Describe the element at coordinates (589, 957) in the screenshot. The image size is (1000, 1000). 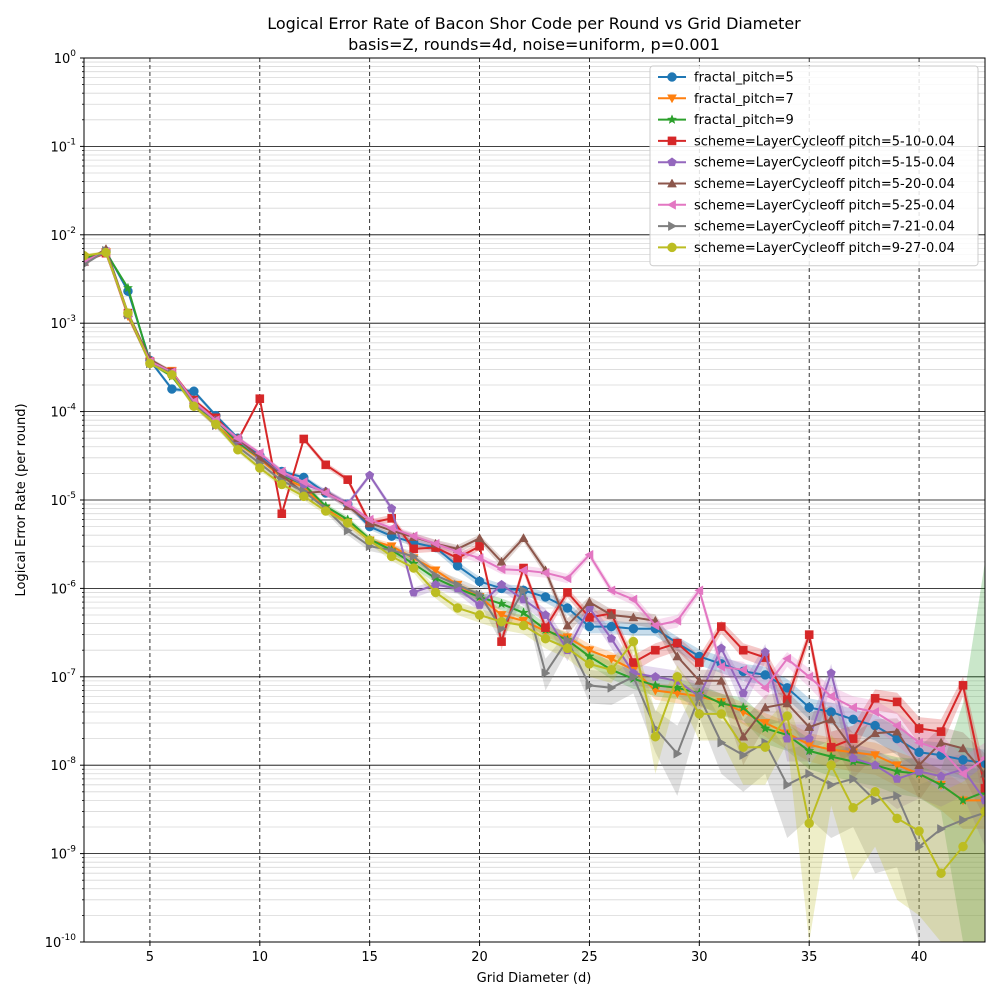
I see `x-tick-label: 25` at that location.